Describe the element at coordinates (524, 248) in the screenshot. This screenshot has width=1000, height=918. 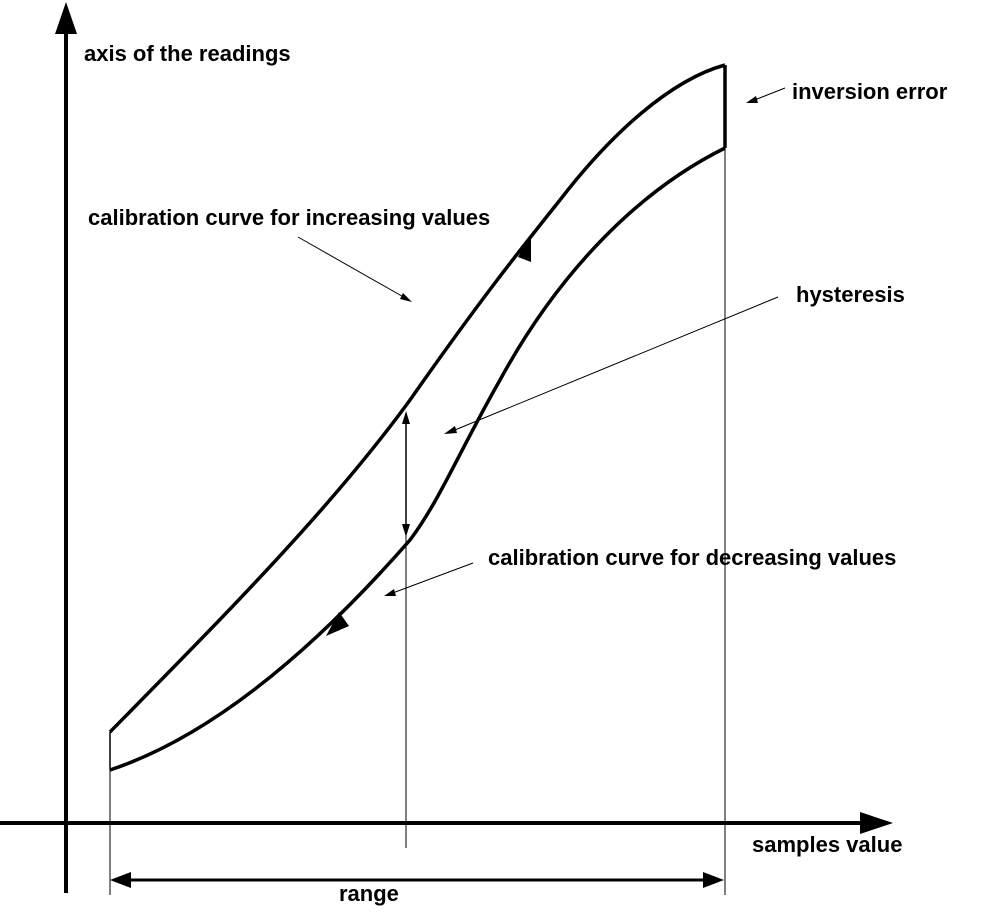
I see `increasing-direction-arrowhead` at that location.